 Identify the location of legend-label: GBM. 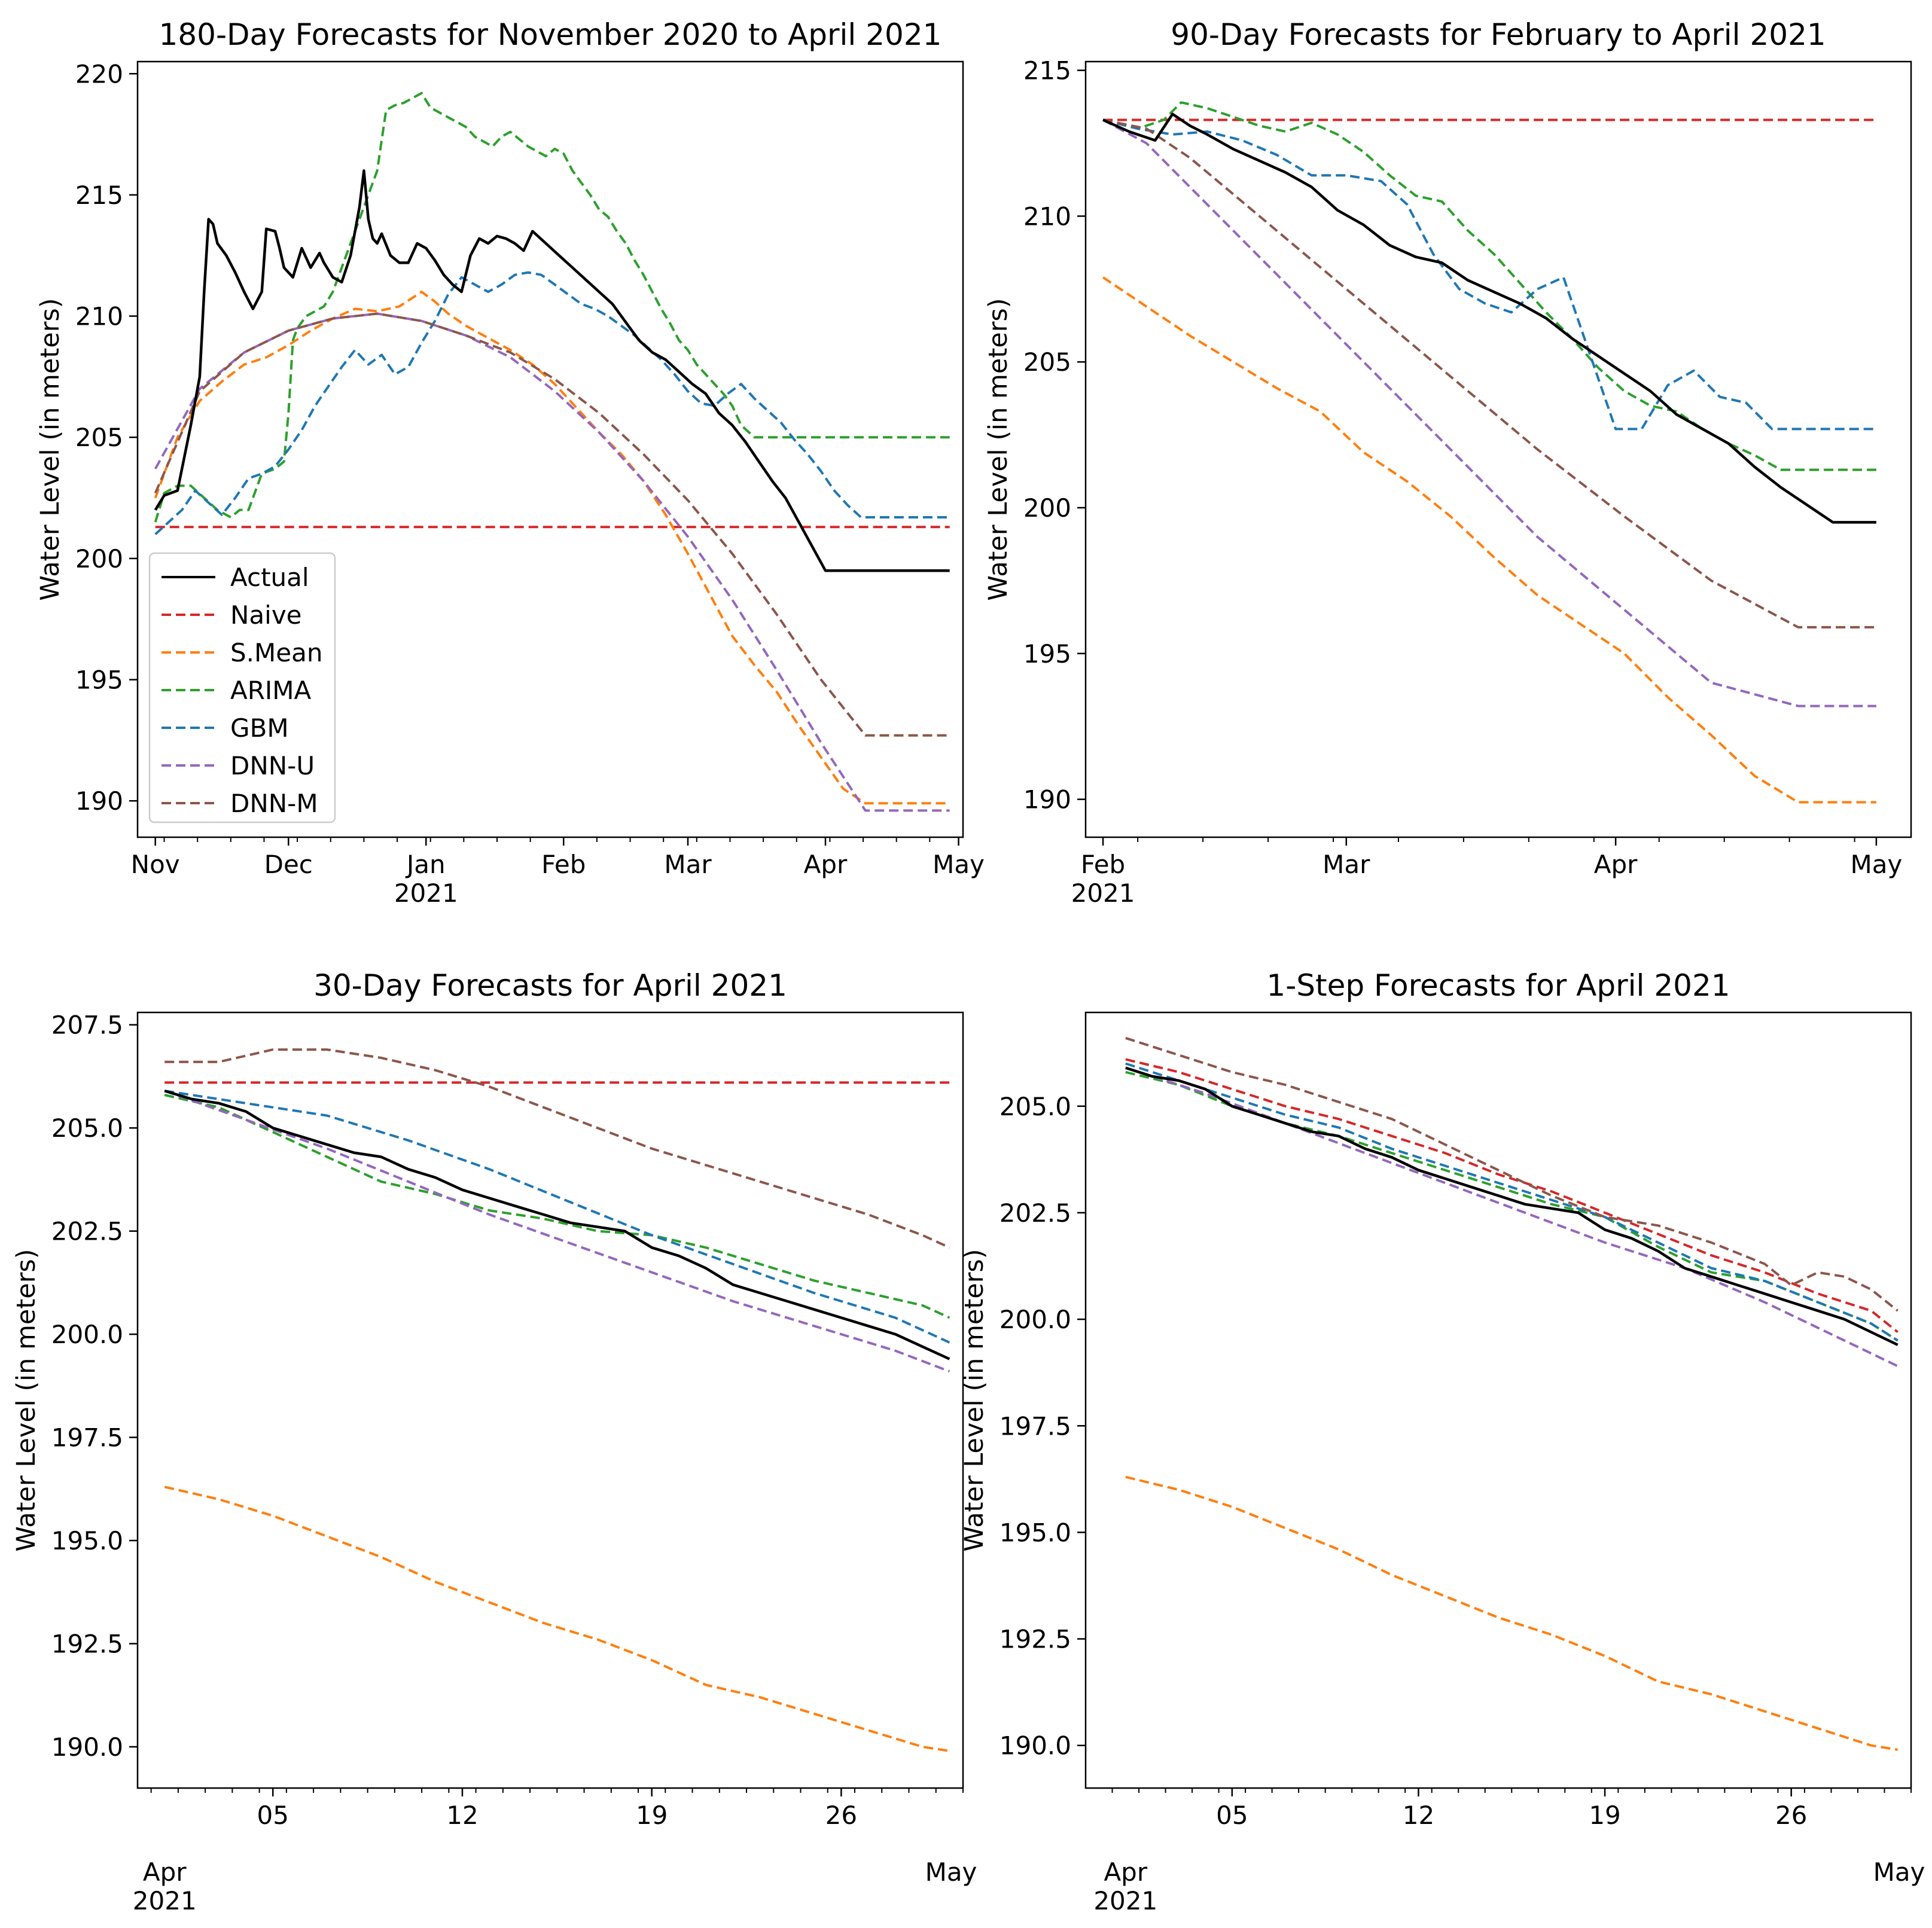
(259, 728).